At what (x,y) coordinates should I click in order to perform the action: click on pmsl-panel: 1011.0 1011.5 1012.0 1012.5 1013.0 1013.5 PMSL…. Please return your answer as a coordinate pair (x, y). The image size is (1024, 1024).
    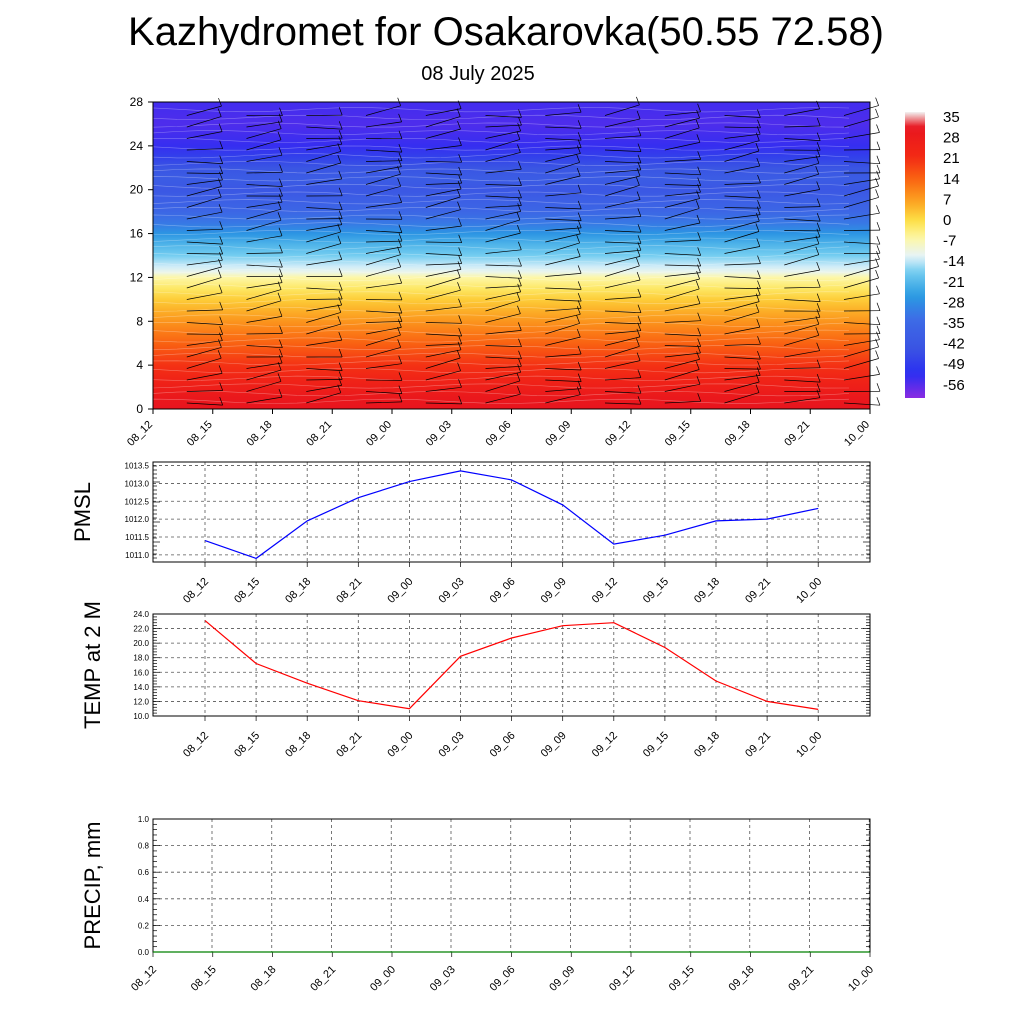
    Looking at the image, I should click on (470, 533).